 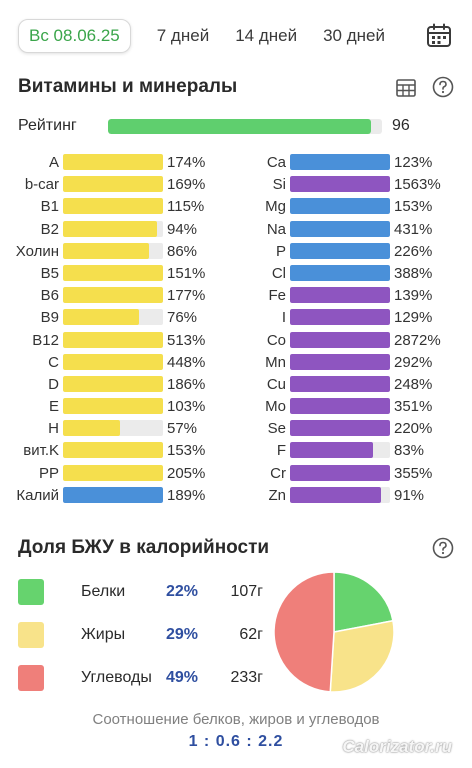 What do you see at coordinates (413, 318) in the screenshot?
I see `nutrient-percent: 129%` at bounding box center [413, 318].